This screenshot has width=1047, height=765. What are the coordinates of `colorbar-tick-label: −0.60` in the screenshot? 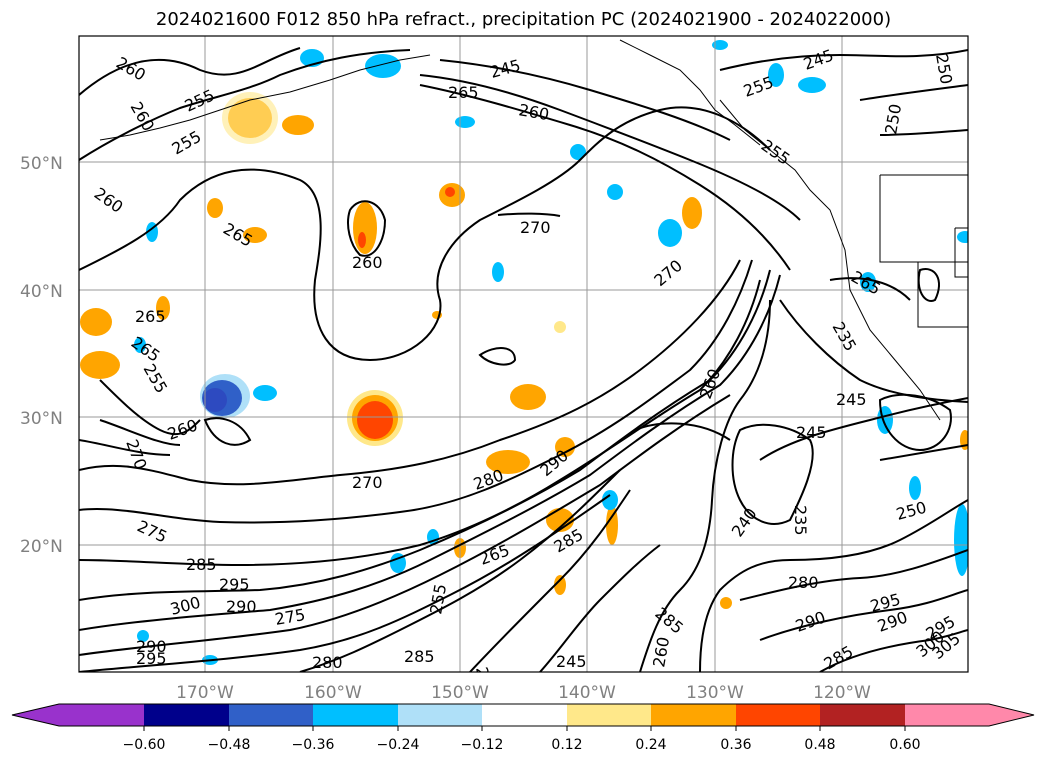 It's located at (144, 745).